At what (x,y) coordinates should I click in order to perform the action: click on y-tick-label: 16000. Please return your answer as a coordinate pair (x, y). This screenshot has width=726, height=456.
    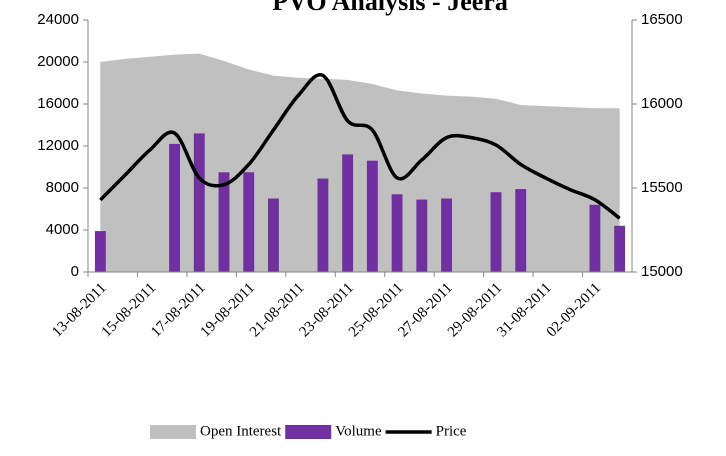
    Looking at the image, I should click on (58, 103).